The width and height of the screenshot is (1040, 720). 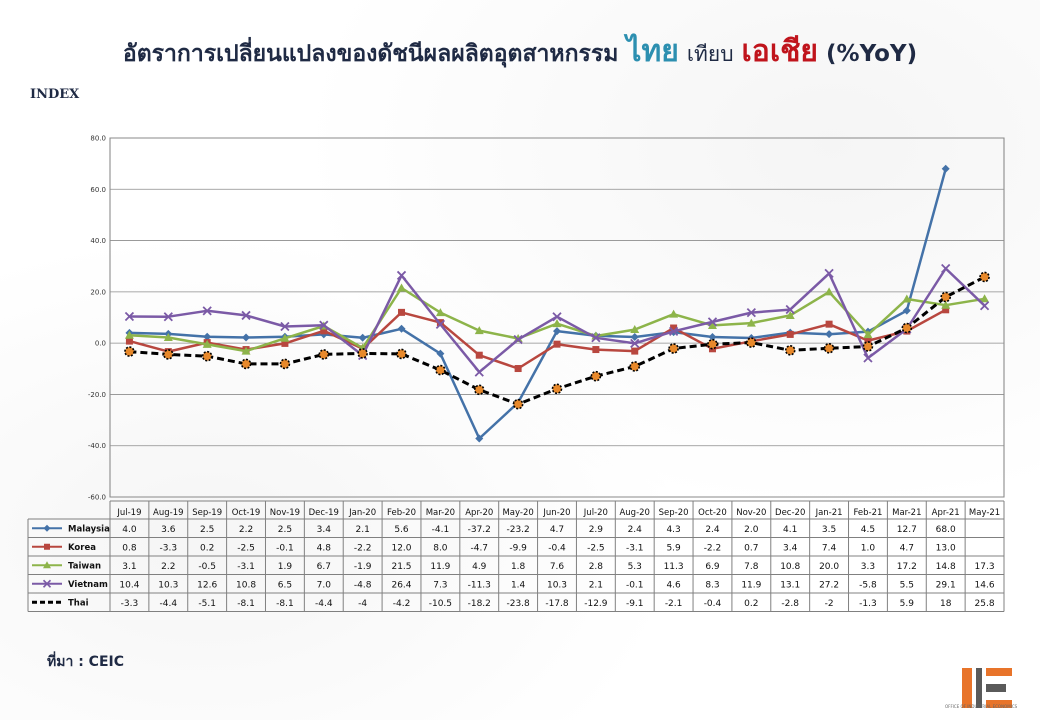 I want to click on table-cell-value: 10.8, so click(x=246, y=585).